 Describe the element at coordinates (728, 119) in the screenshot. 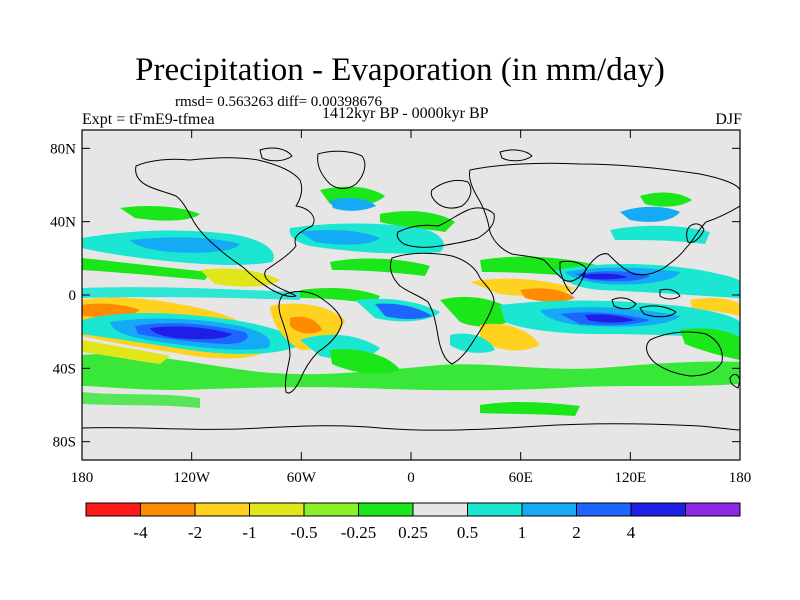

I see `season-label: DJF` at that location.